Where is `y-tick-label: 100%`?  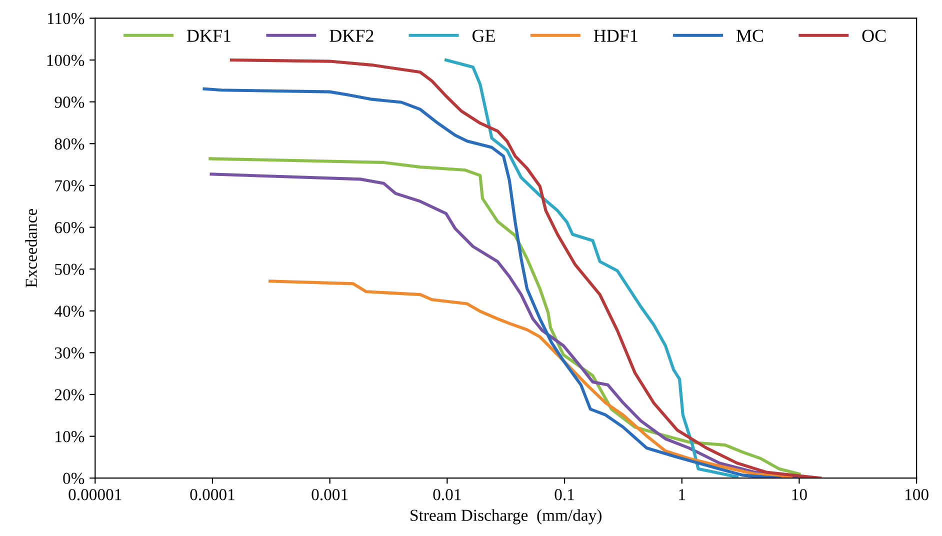 y-tick-label: 100% is located at coordinates (65, 60).